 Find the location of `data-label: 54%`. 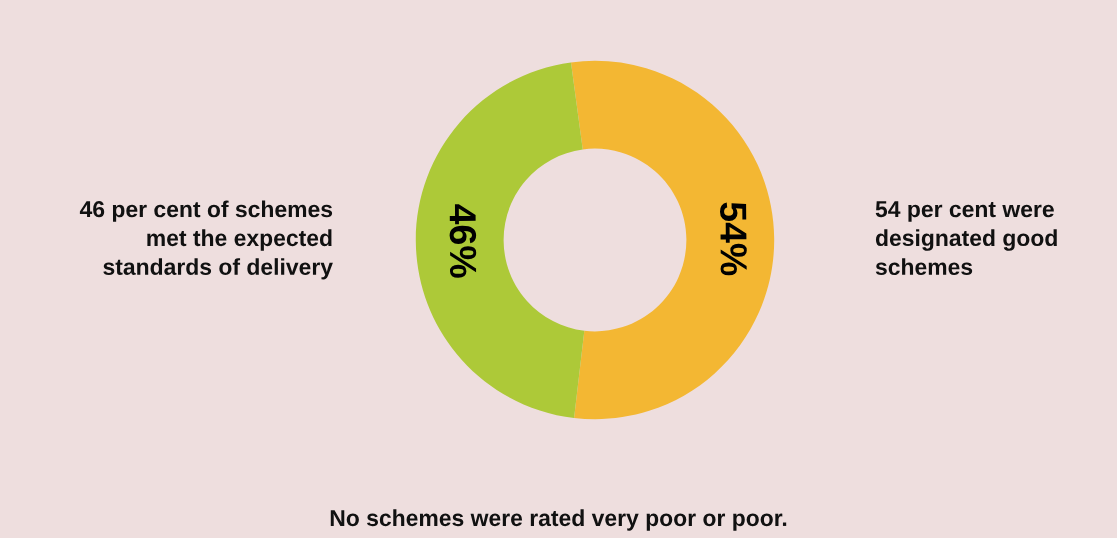

data-label: 54% is located at coordinates (733, 239).